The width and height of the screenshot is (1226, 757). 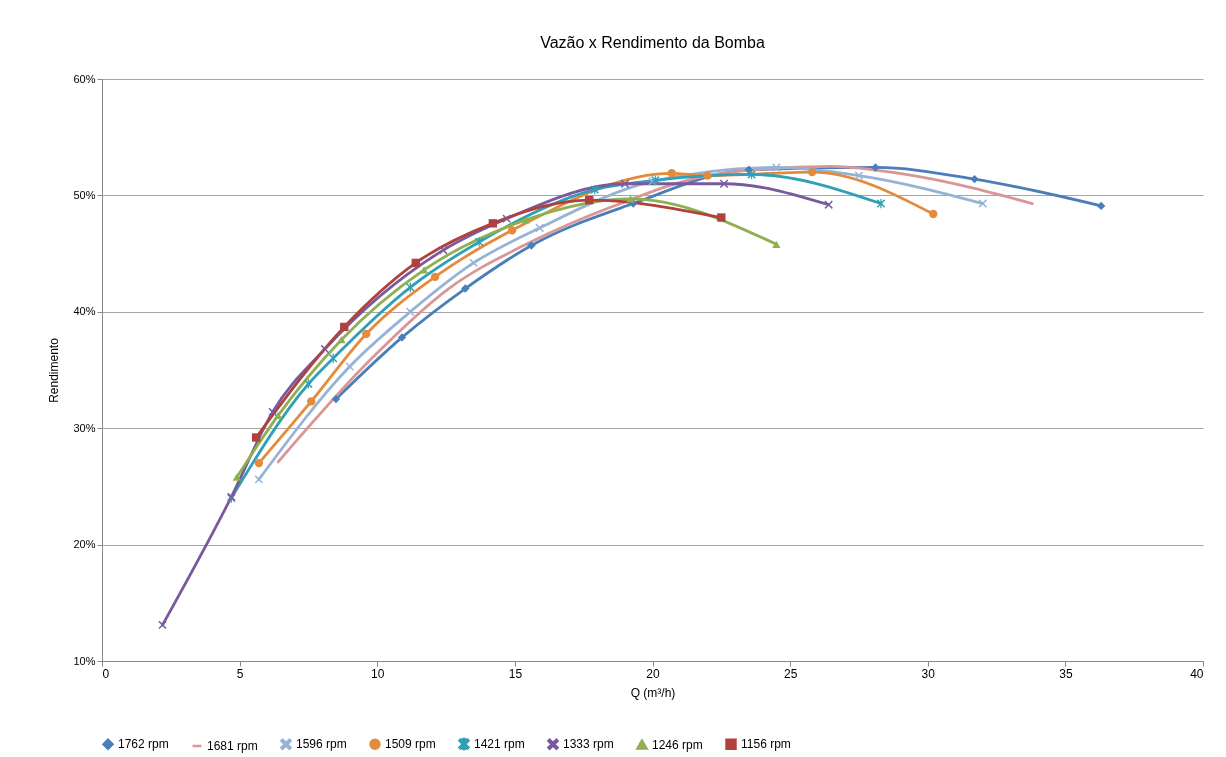 What do you see at coordinates (410, 744) in the screenshot?
I see `legend-label: 1509 rpm` at bounding box center [410, 744].